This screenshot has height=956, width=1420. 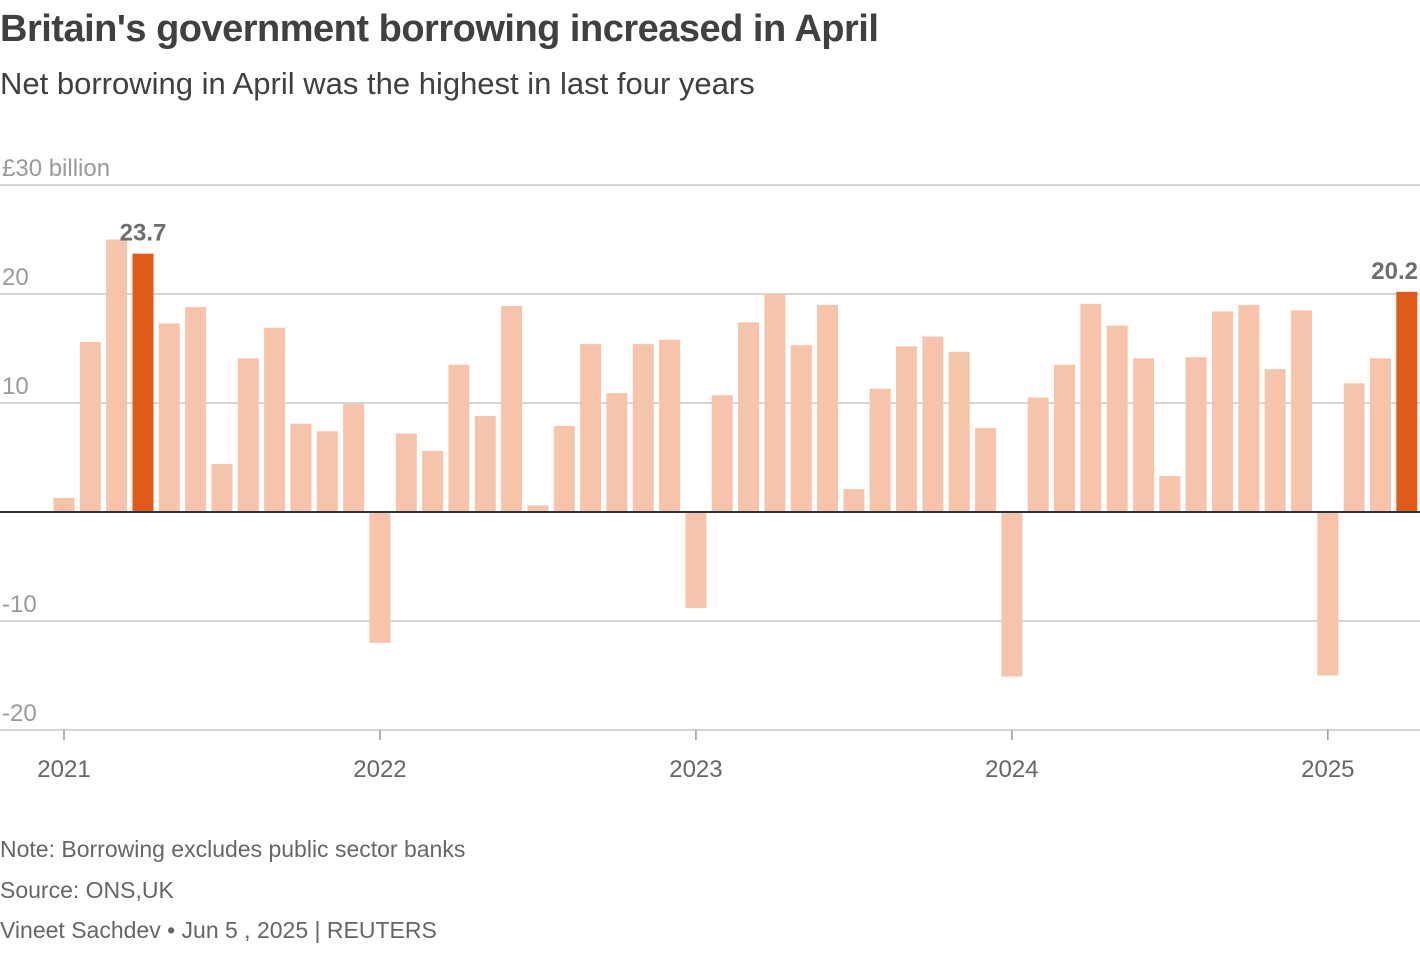 I want to click on bar-dec-2024, so click(x=1302, y=411).